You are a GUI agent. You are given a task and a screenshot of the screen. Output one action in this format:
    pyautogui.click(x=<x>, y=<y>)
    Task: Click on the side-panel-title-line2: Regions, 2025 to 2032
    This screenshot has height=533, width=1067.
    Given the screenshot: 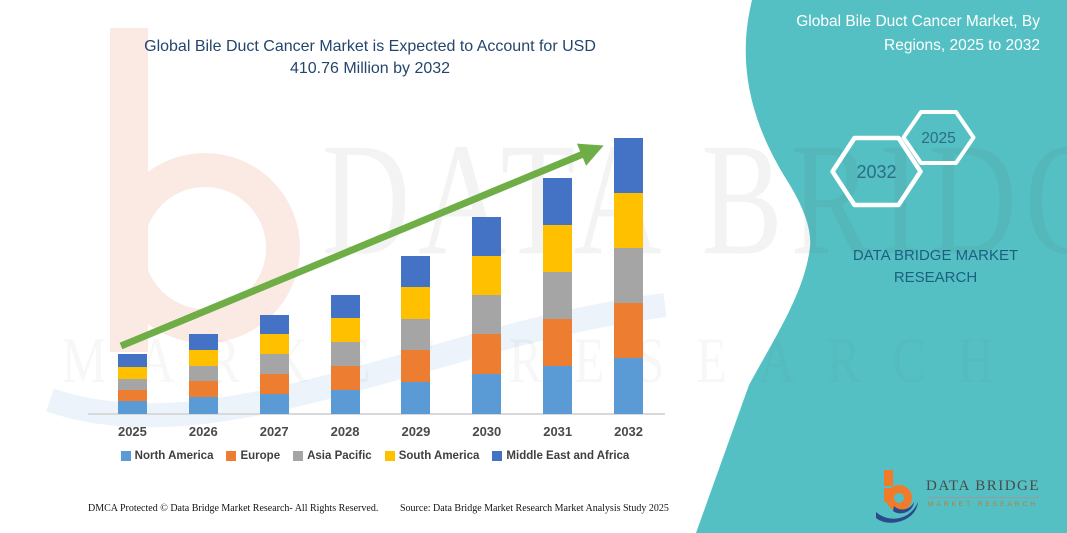 What is the action you would take?
    pyautogui.click(x=962, y=45)
    